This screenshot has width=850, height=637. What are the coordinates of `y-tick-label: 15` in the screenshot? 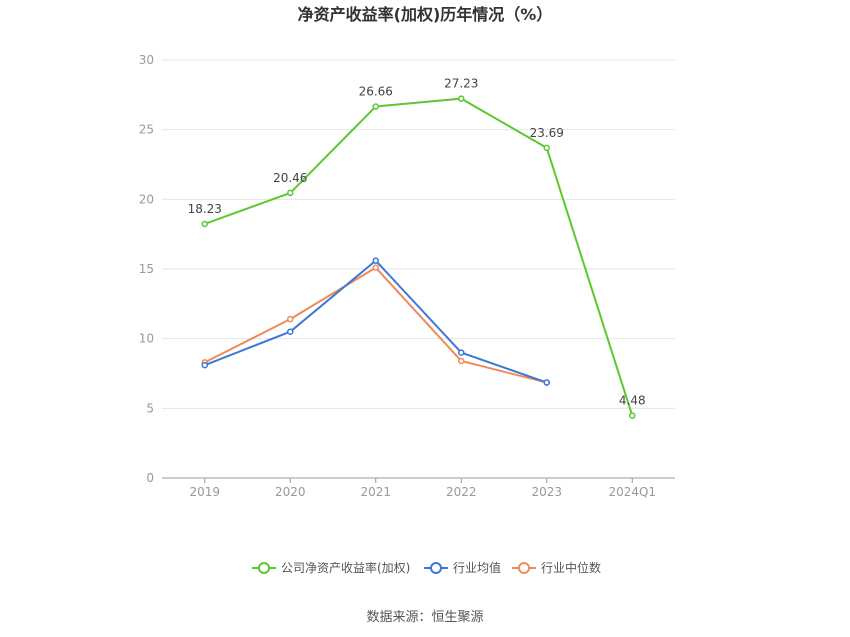 It's located at (146, 269).